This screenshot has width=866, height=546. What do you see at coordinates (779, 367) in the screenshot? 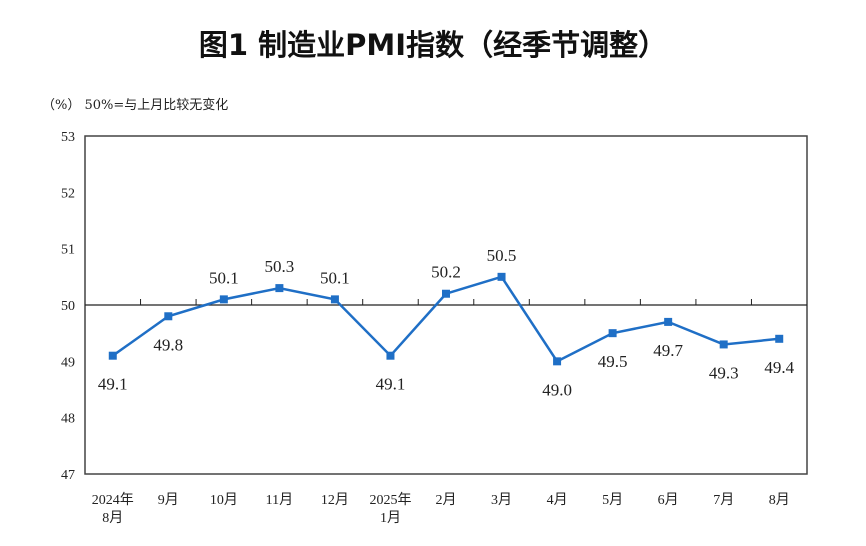
I see `data-label: 49.4` at bounding box center [779, 367].